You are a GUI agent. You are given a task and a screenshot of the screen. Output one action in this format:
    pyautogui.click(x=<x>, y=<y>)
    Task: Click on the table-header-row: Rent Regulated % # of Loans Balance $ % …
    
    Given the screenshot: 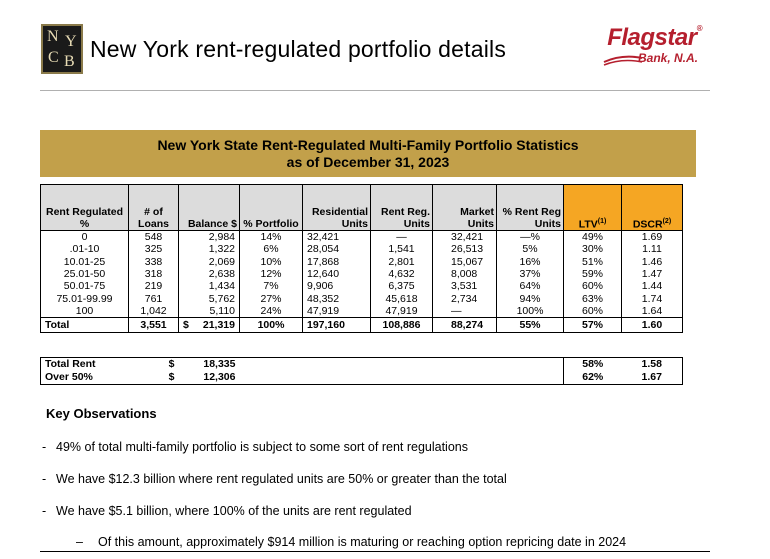 What is the action you would take?
    pyautogui.click(x=361, y=207)
    